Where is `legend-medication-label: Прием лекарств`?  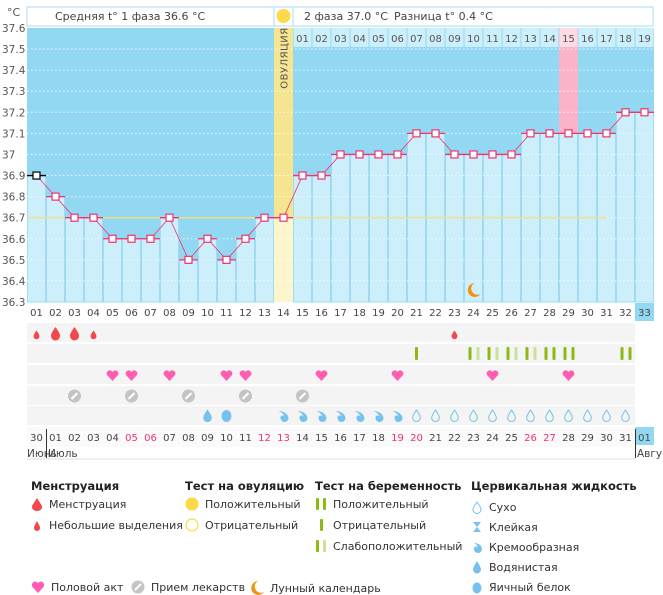 legend-medication-label: Прием лекарств is located at coordinates (198, 587).